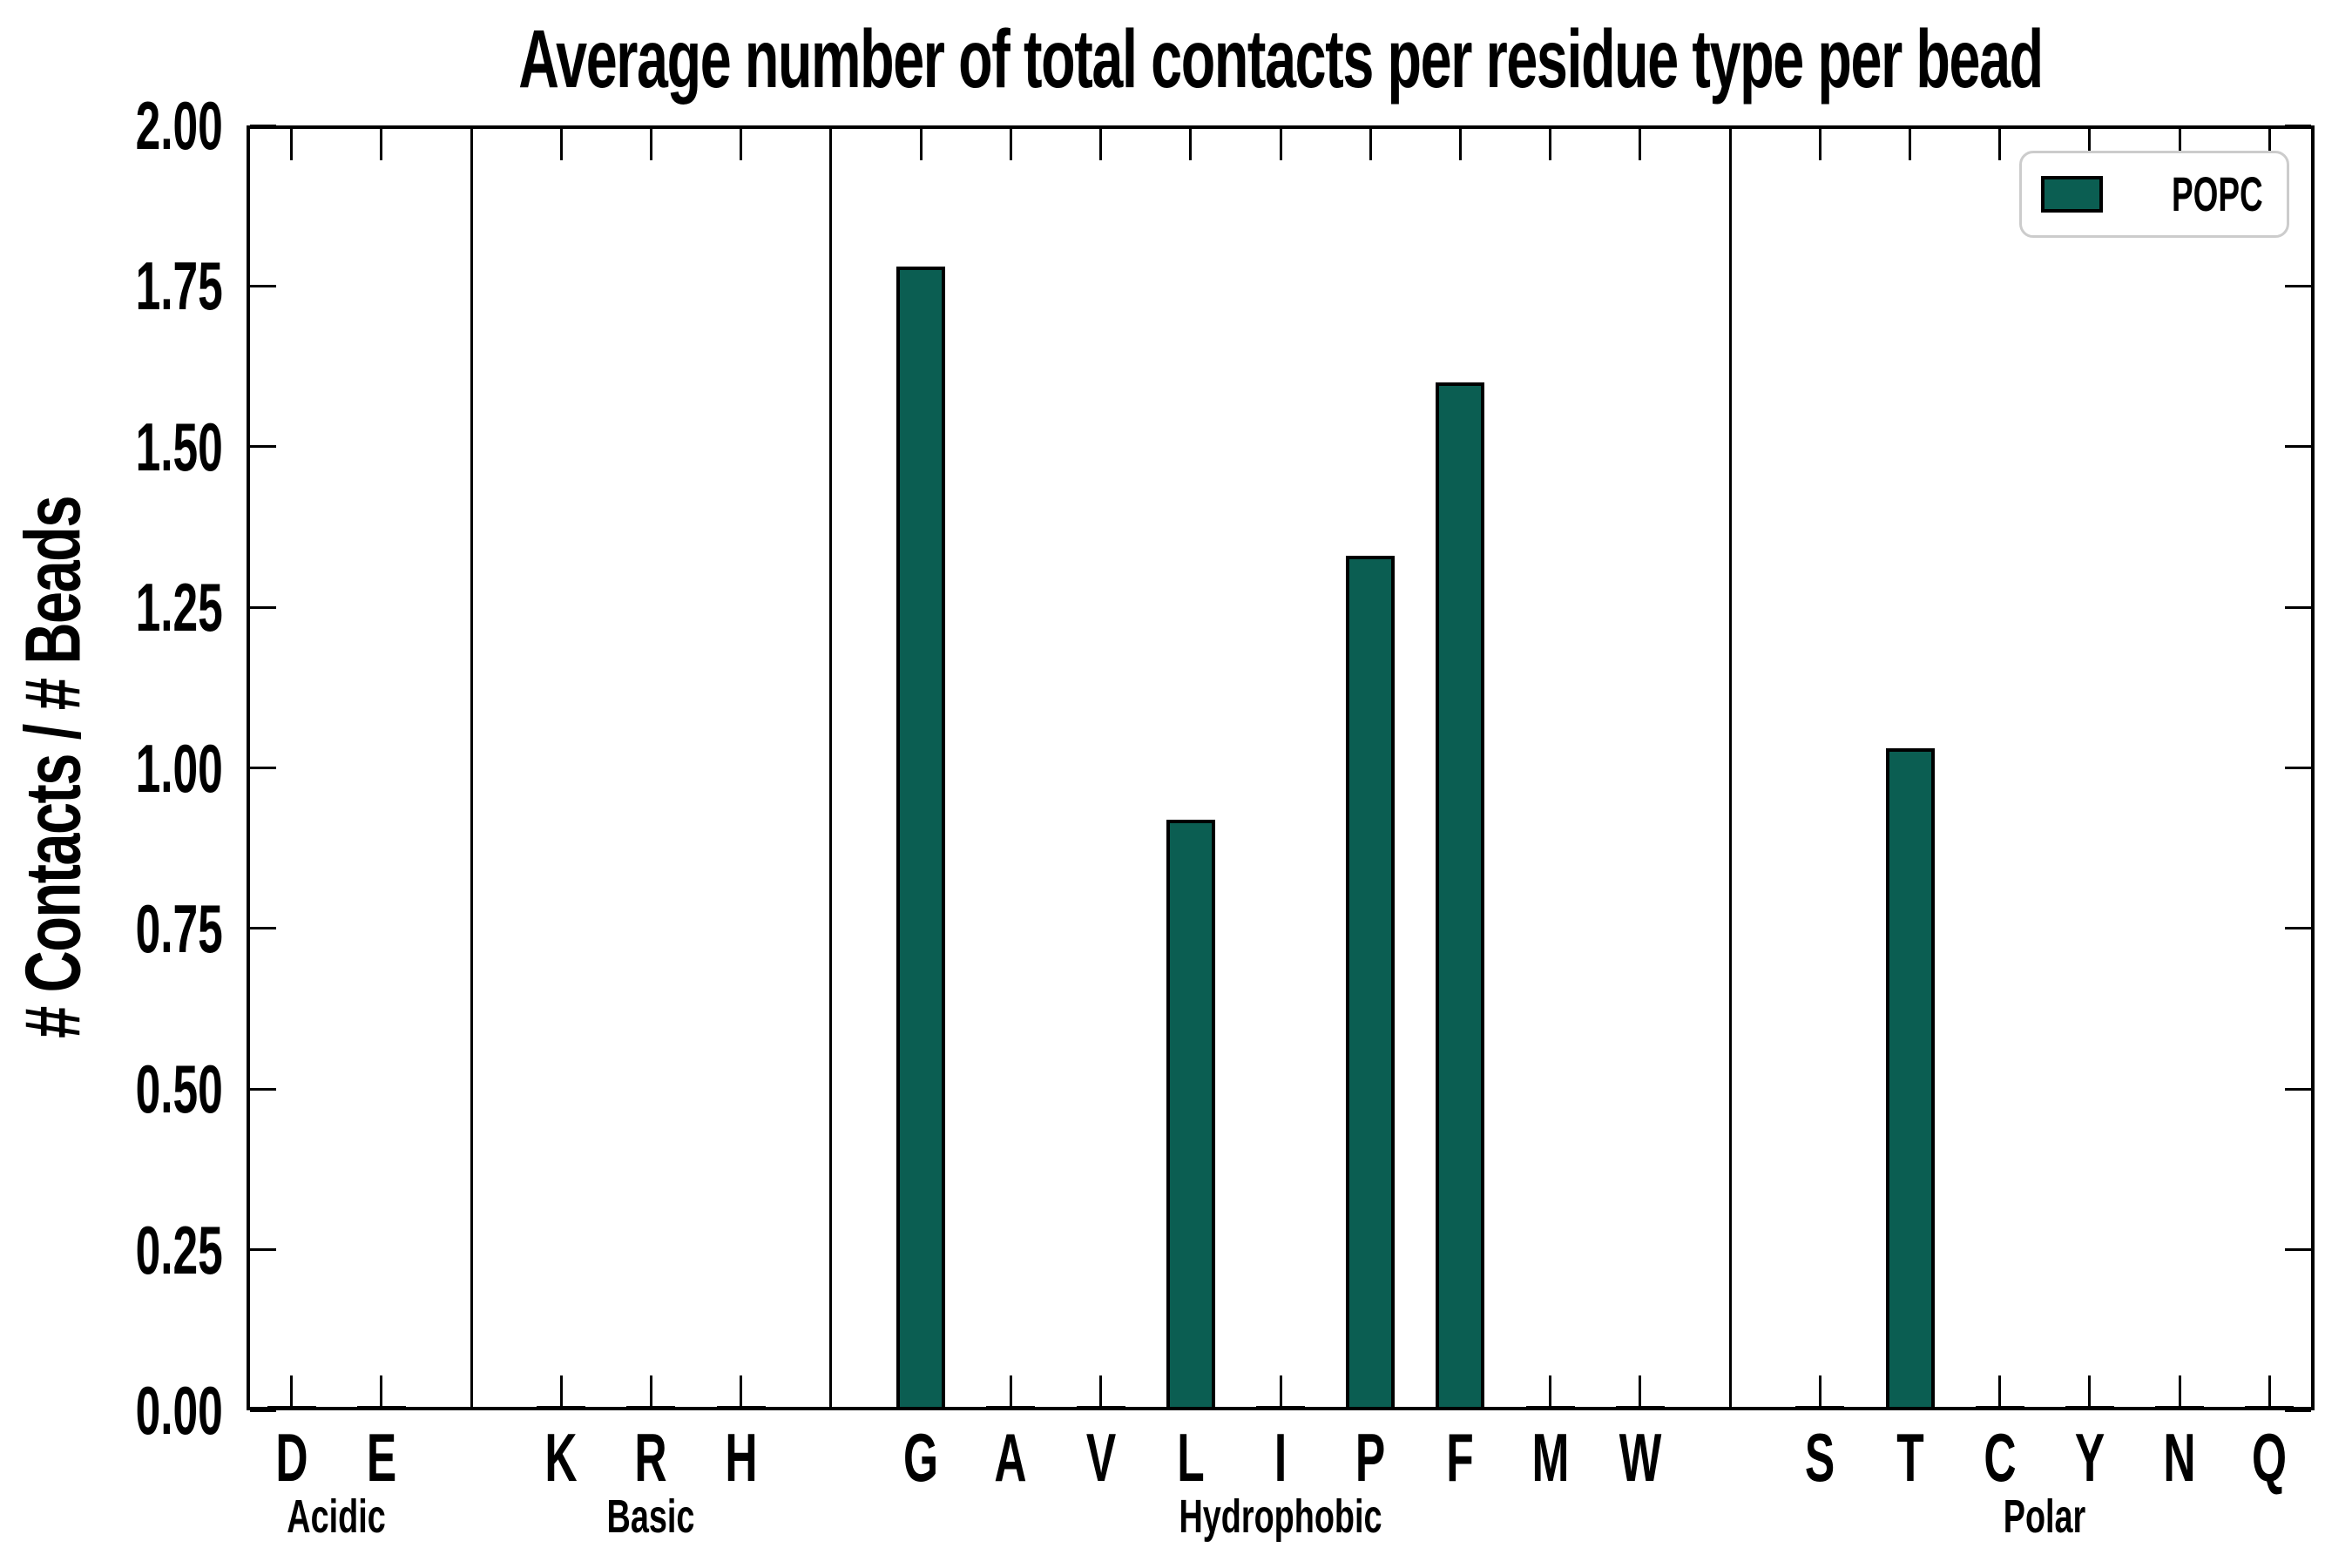 Image resolution: width=2352 pixels, height=1568 pixels. Describe the element at coordinates (741, 1408) in the screenshot. I see `zero-bar-H` at that location.